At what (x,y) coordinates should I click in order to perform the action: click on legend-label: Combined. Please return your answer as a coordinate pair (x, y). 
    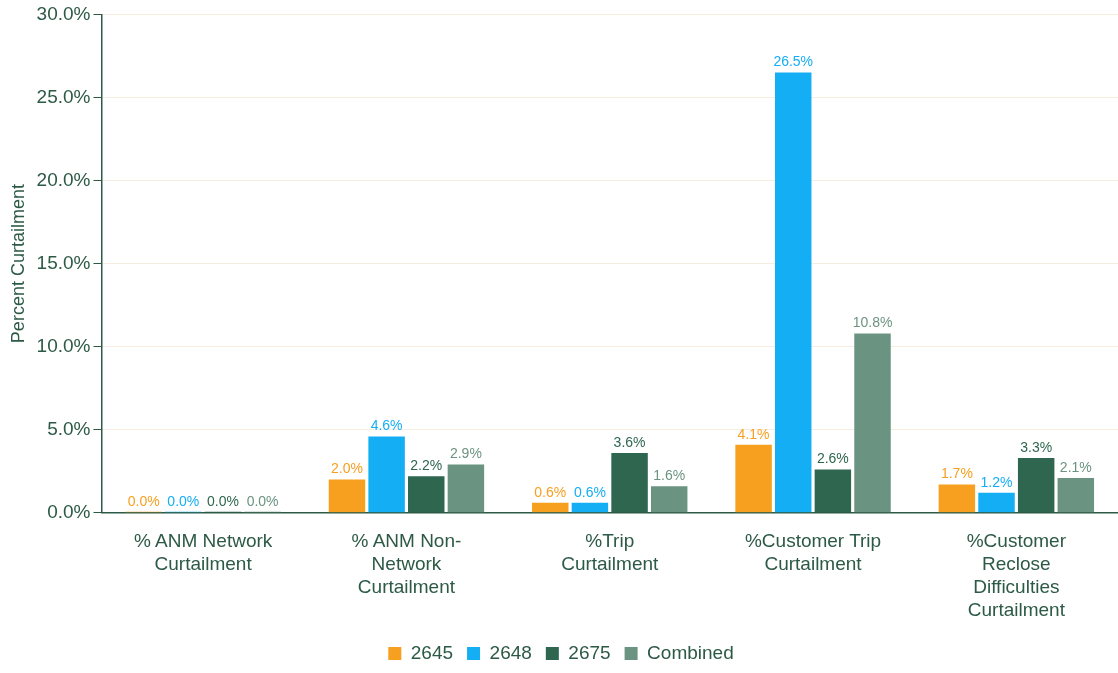
    Looking at the image, I should click on (690, 652).